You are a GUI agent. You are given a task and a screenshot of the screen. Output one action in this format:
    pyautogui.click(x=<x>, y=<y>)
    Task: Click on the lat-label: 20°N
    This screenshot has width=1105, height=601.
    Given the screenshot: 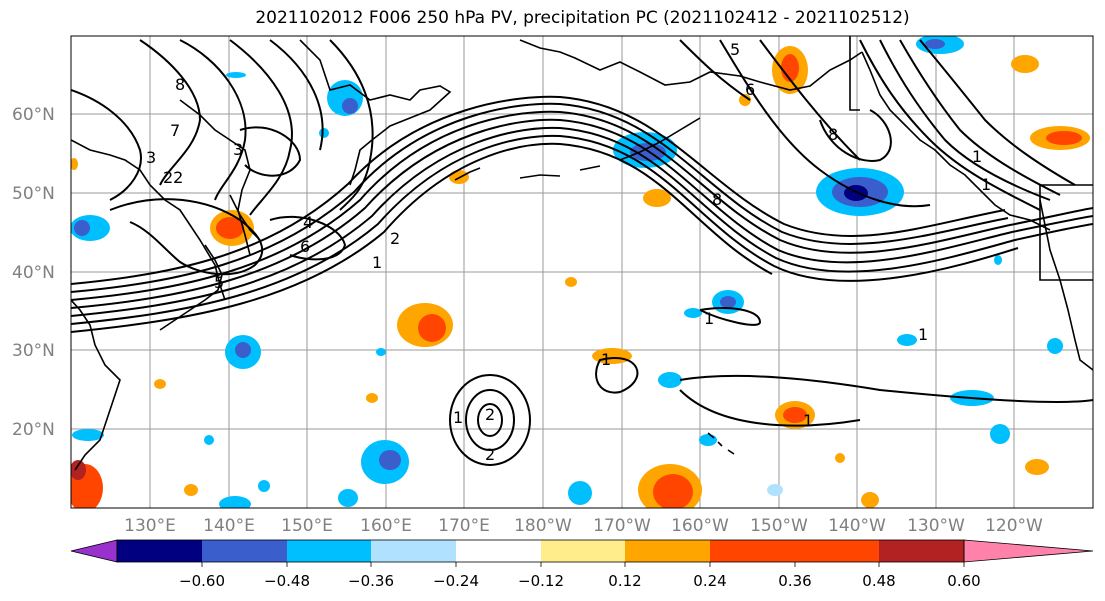 What is the action you would take?
    pyautogui.click(x=33, y=430)
    